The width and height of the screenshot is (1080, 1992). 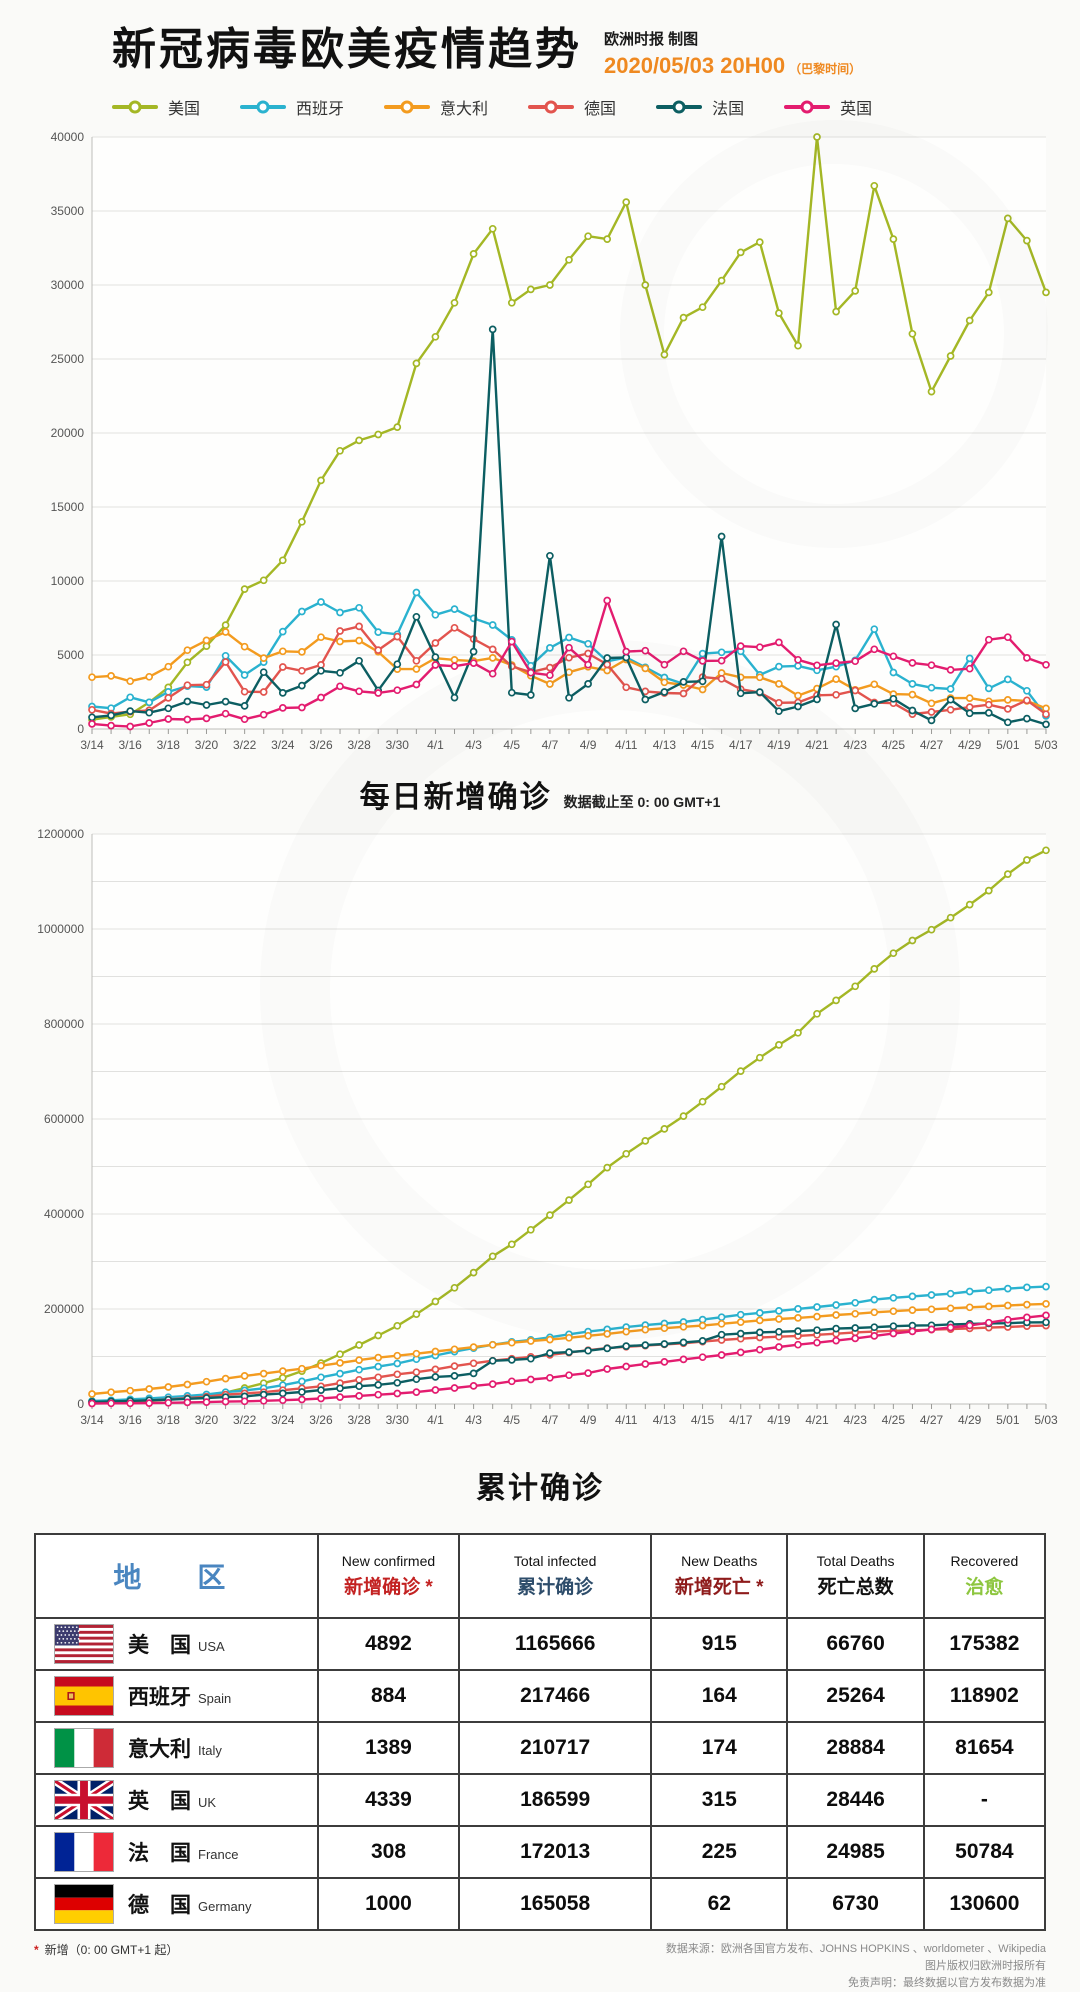 What do you see at coordinates (555, 1748) in the screenshot?
I see `value-cell-2-1: 210717` at bounding box center [555, 1748].